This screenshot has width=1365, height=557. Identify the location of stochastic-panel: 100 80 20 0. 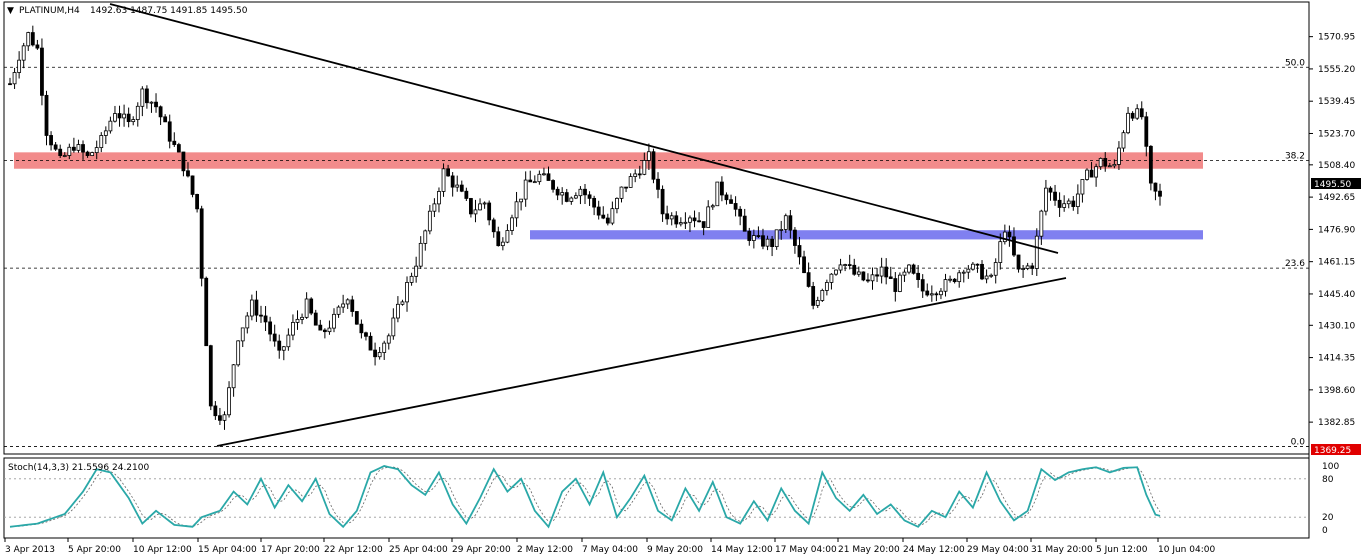
(671, 499).